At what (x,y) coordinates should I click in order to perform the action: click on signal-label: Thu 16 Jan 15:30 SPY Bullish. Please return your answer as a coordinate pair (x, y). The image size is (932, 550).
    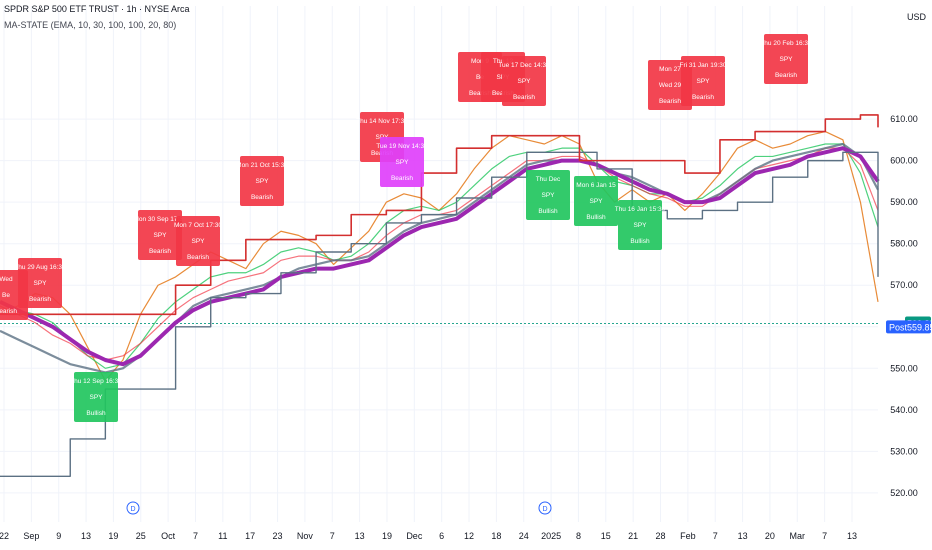
    Looking at the image, I should click on (640, 225).